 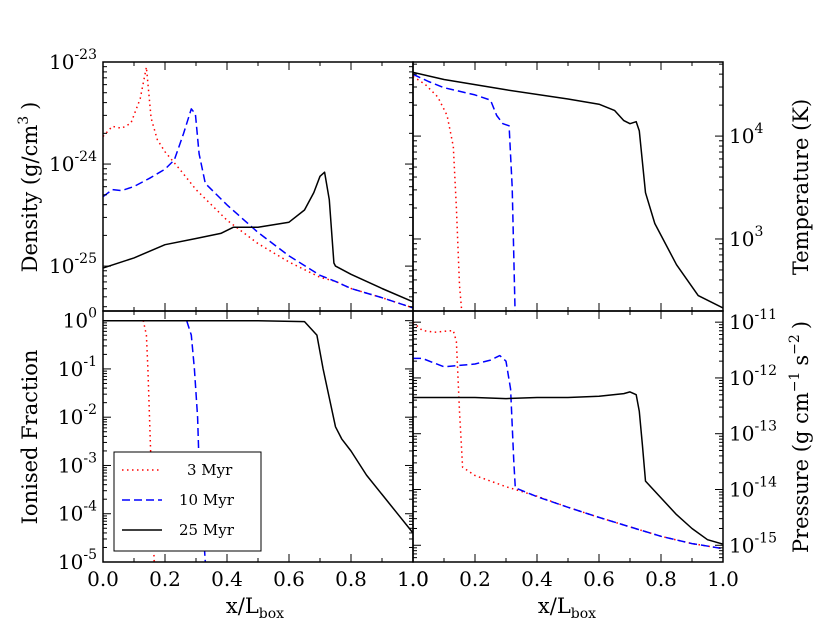 I want to click on xtick-label-pressure: 0.8, so click(x=661, y=579).